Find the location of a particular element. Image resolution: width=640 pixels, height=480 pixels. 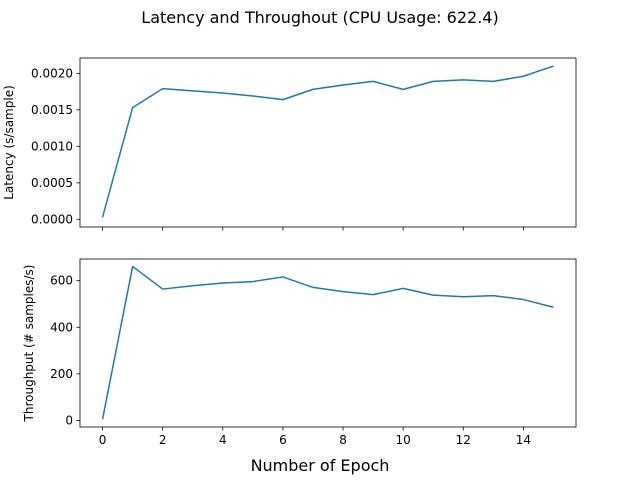

latency-y-tick-label: 0.0000 is located at coordinates (52, 219).